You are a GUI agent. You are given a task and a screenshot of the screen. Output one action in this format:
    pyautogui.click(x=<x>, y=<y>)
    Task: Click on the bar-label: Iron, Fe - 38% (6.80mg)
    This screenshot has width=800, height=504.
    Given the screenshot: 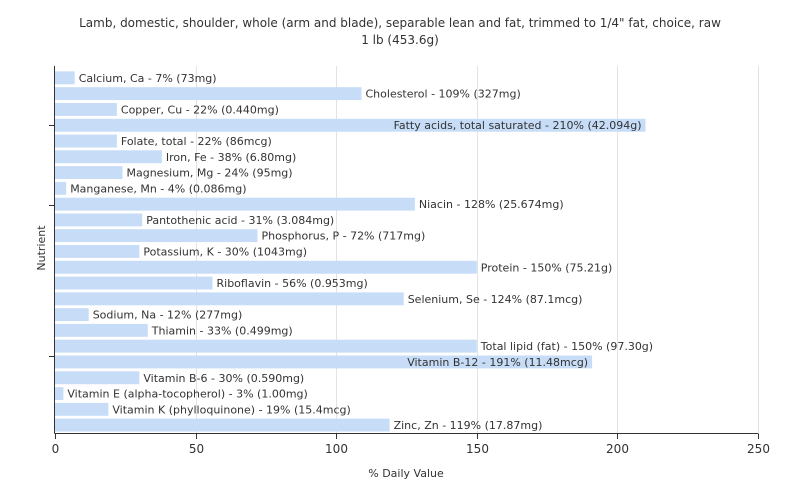 What is the action you would take?
    pyautogui.click(x=231, y=157)
    